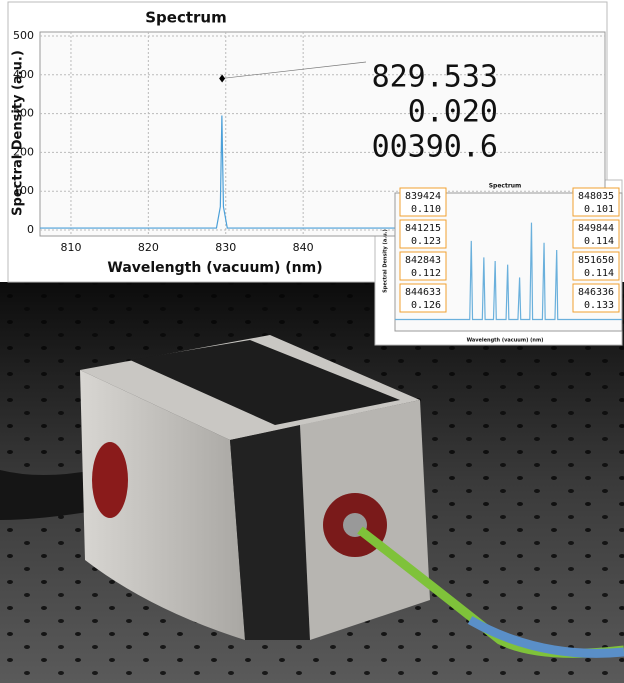  What do you see at coordinates (599, 209) in the screenshot?
I see `readout-value: 0.101` at bounding box center [599, 209].